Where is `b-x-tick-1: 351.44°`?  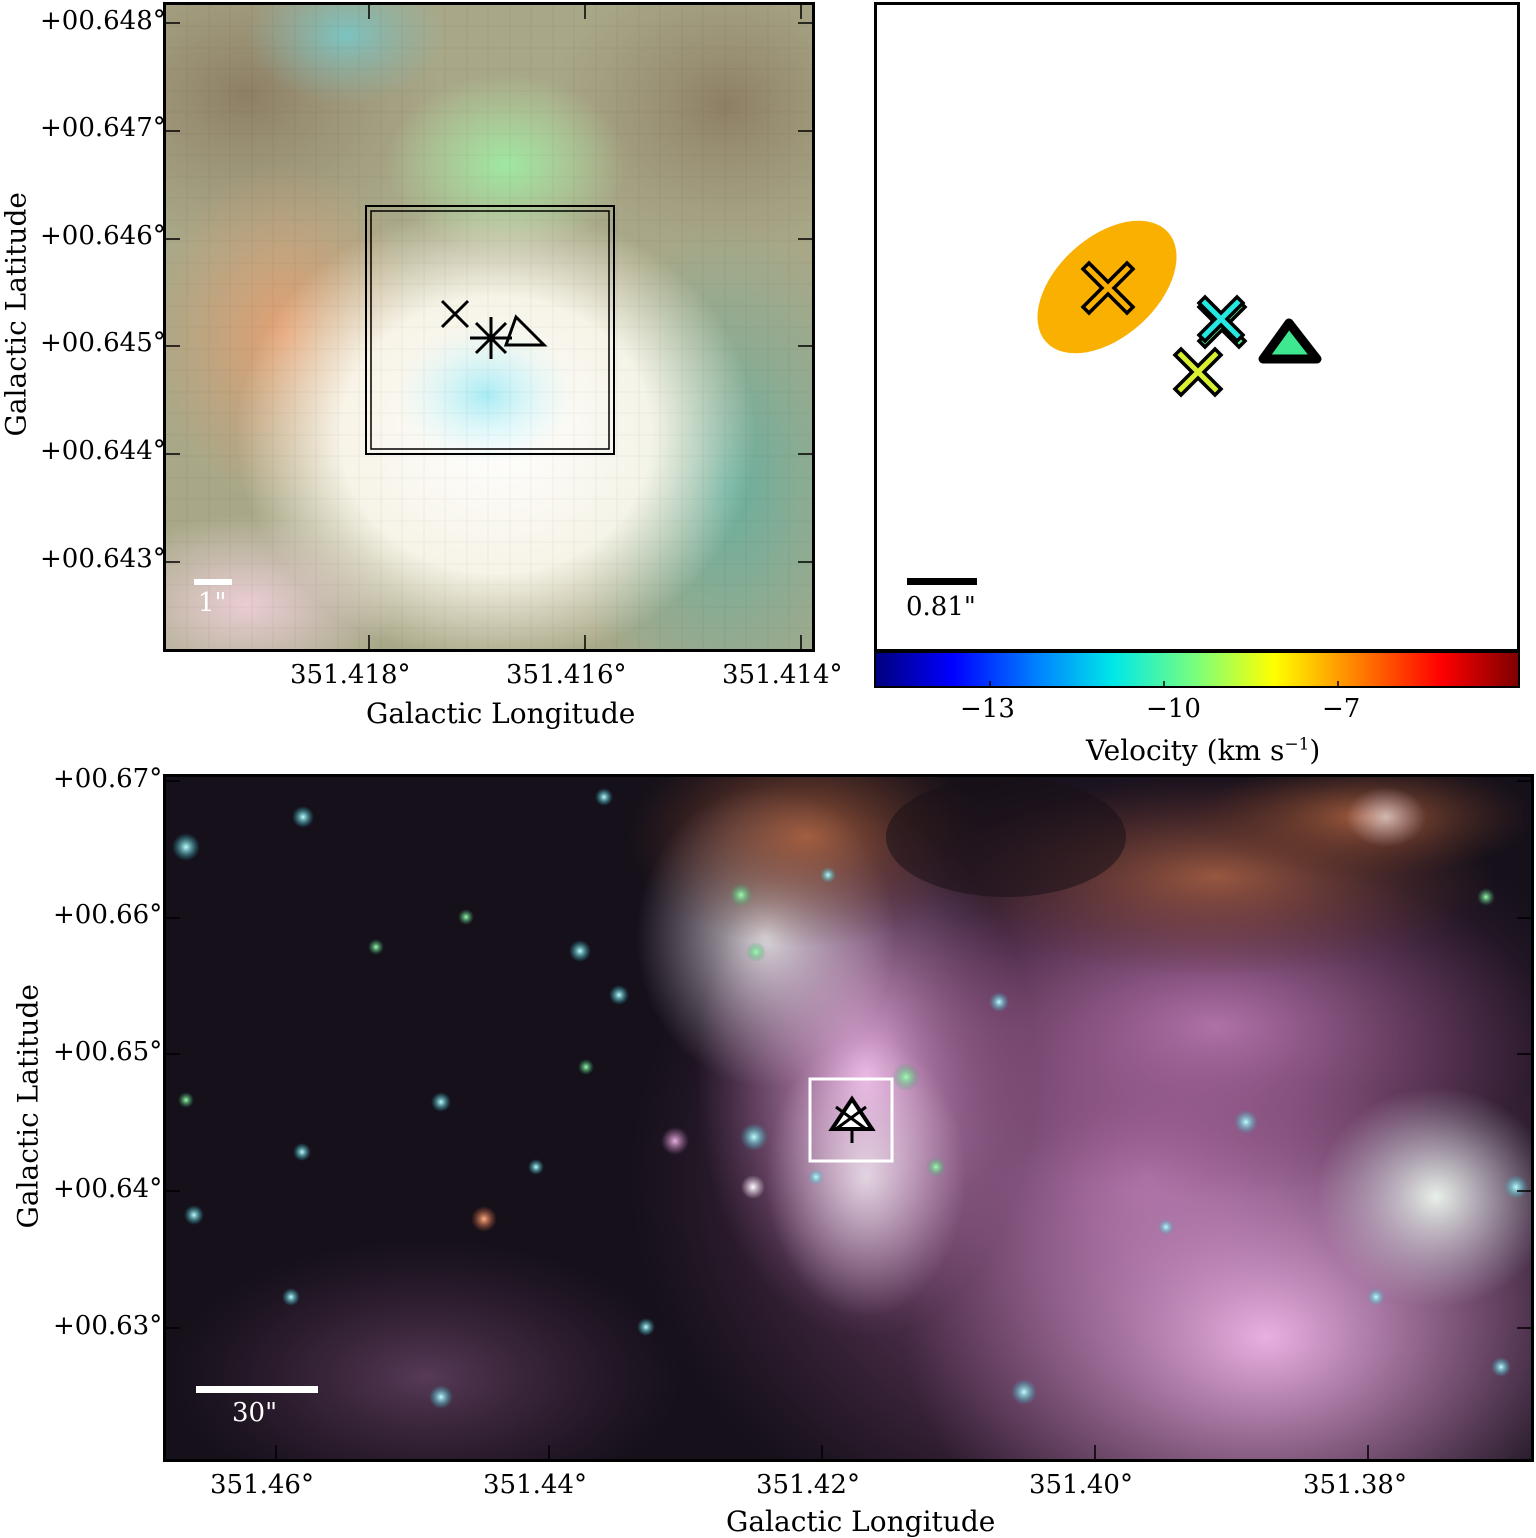 b-x-tick-1: 351.44° is located at coordinates (535, 1485).